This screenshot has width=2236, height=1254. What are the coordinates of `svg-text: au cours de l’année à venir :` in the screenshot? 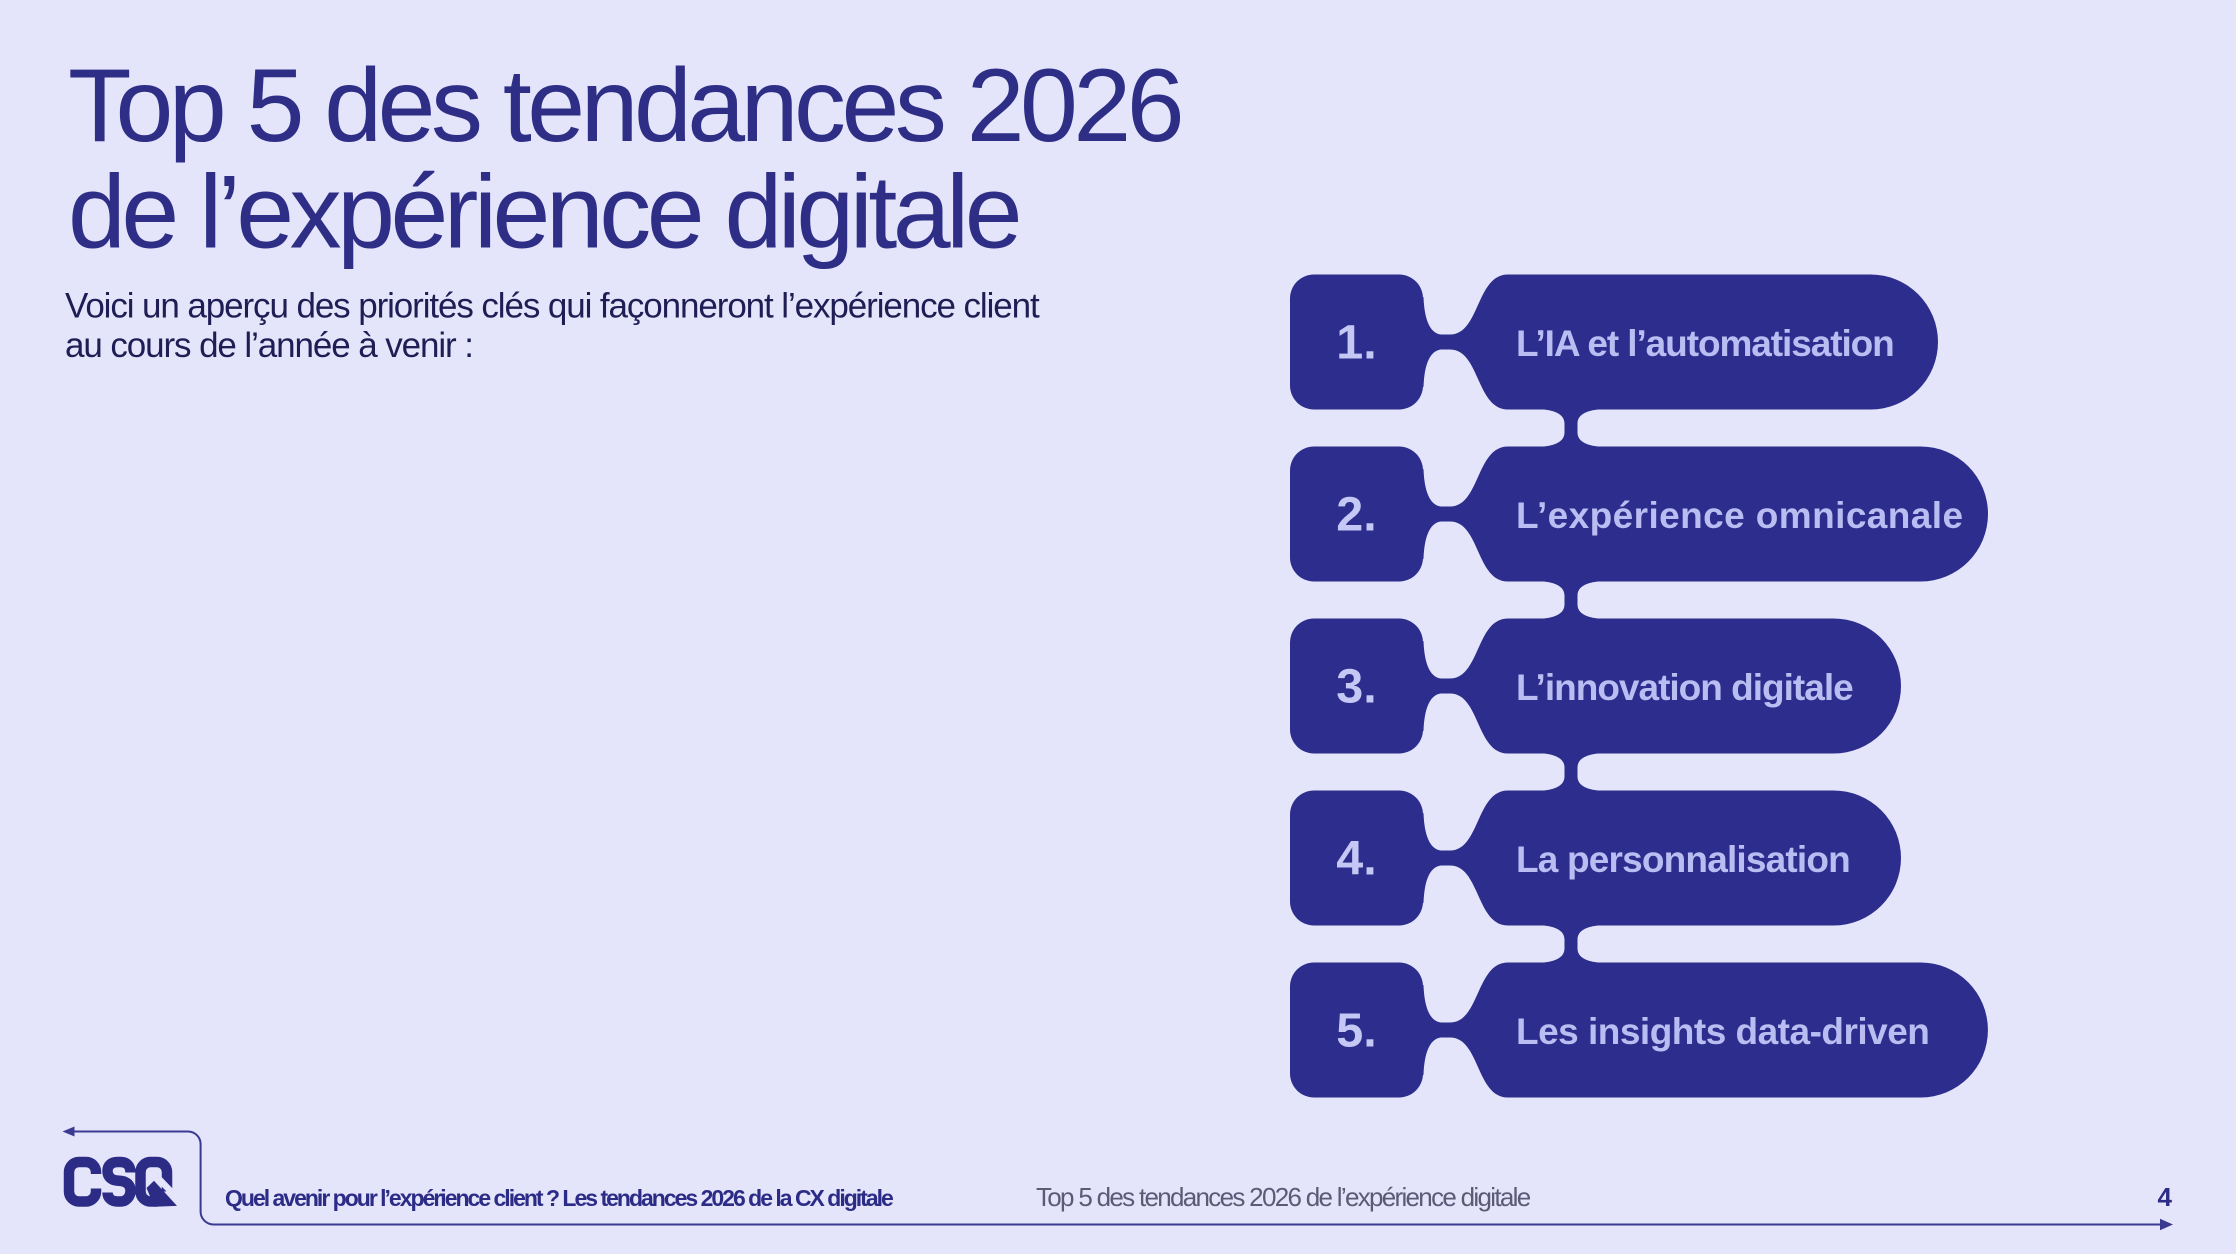 It's located at (269, 345).